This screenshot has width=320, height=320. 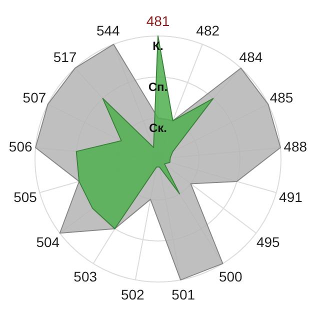 What do you see at coordinates (208, 30) in the screenshot?
I see `spoke-label: 482` at bounding box center [208, 30].